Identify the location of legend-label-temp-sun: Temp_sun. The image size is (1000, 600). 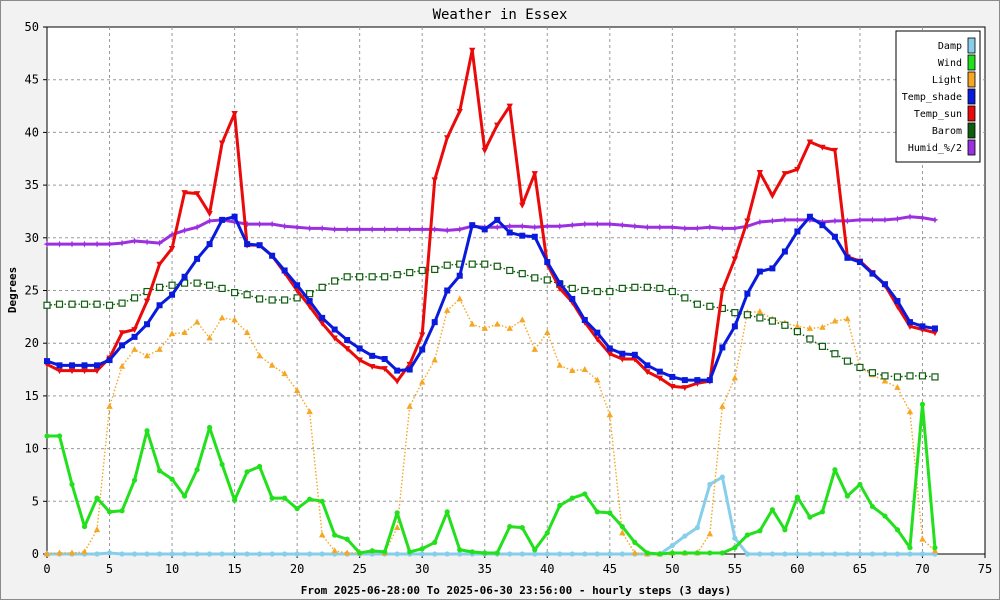
(938, 114).